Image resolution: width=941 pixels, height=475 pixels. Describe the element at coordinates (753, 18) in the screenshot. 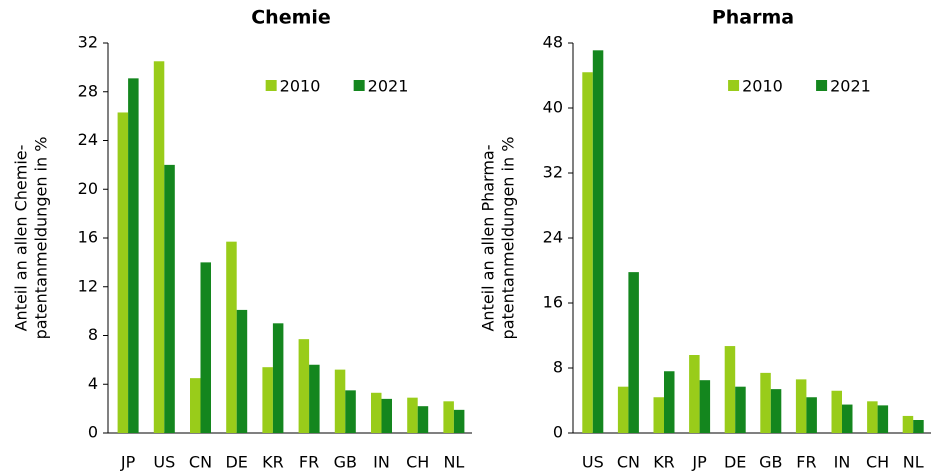

I see `chart-title: Pharma` at that location.